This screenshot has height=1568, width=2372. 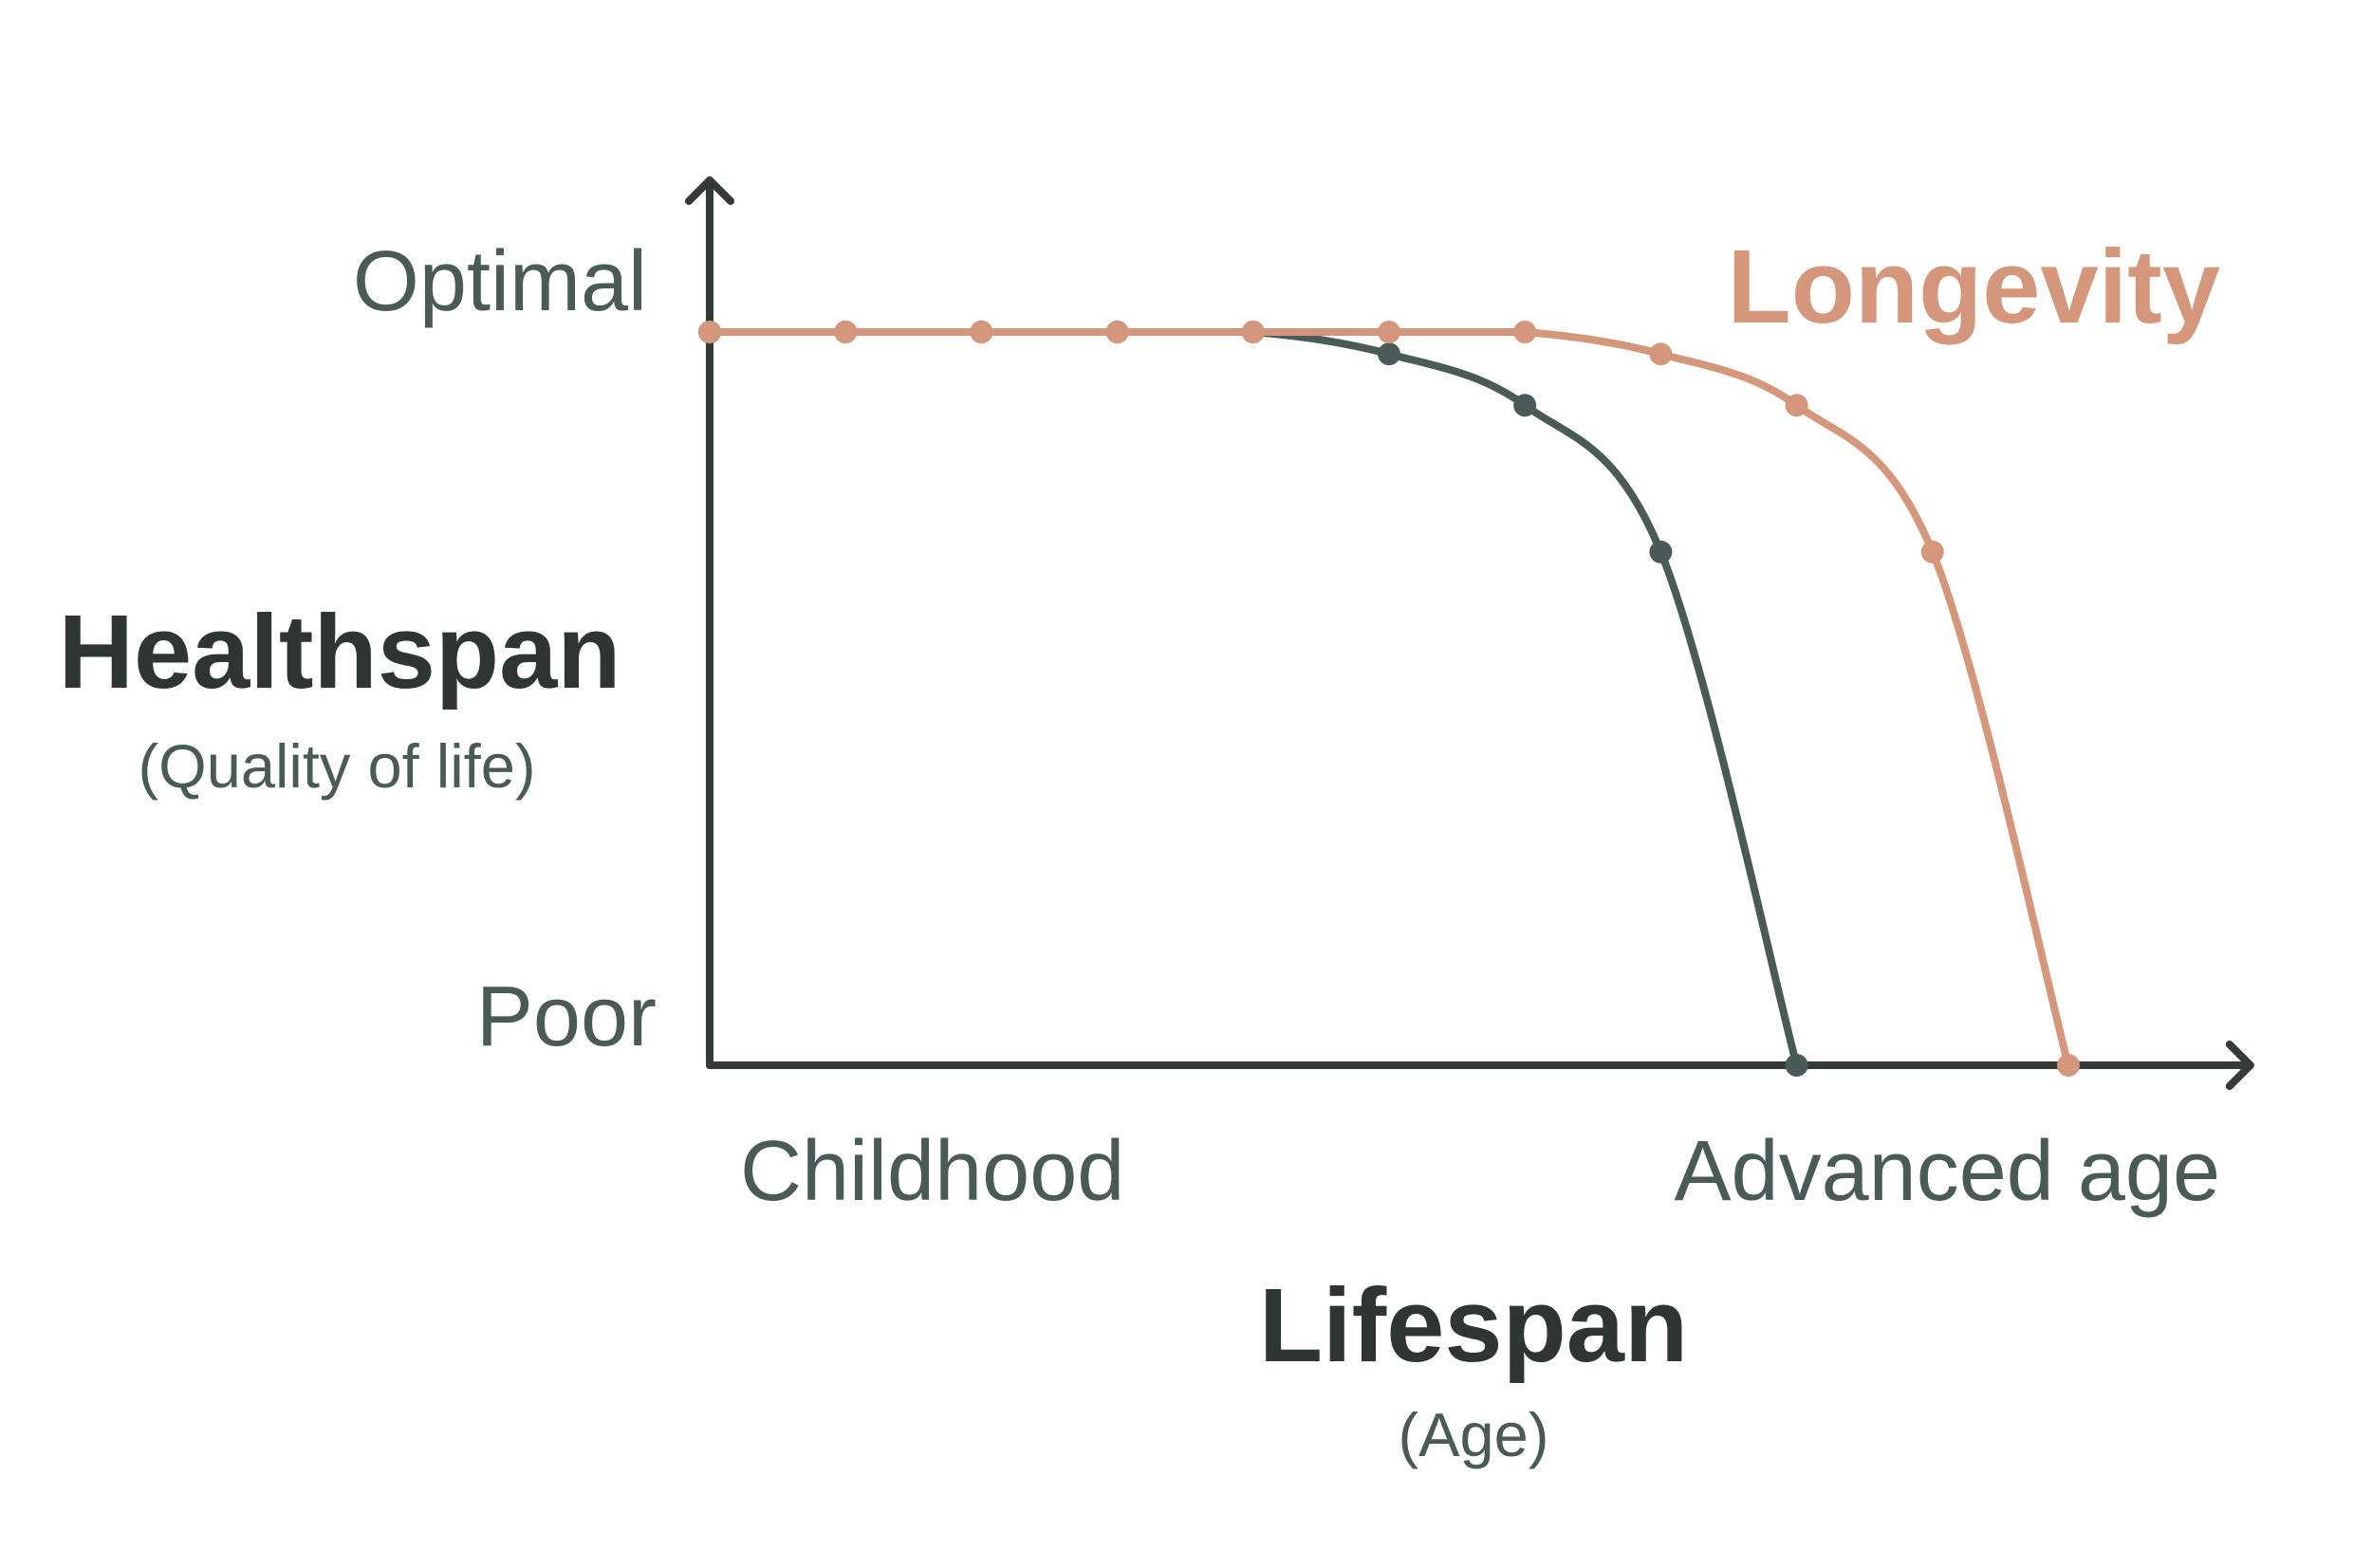 What do you see at coordinates (500, 282) in the screenshot?
I see `y-tick-top: Optimal` at bounding box center [500, 282].